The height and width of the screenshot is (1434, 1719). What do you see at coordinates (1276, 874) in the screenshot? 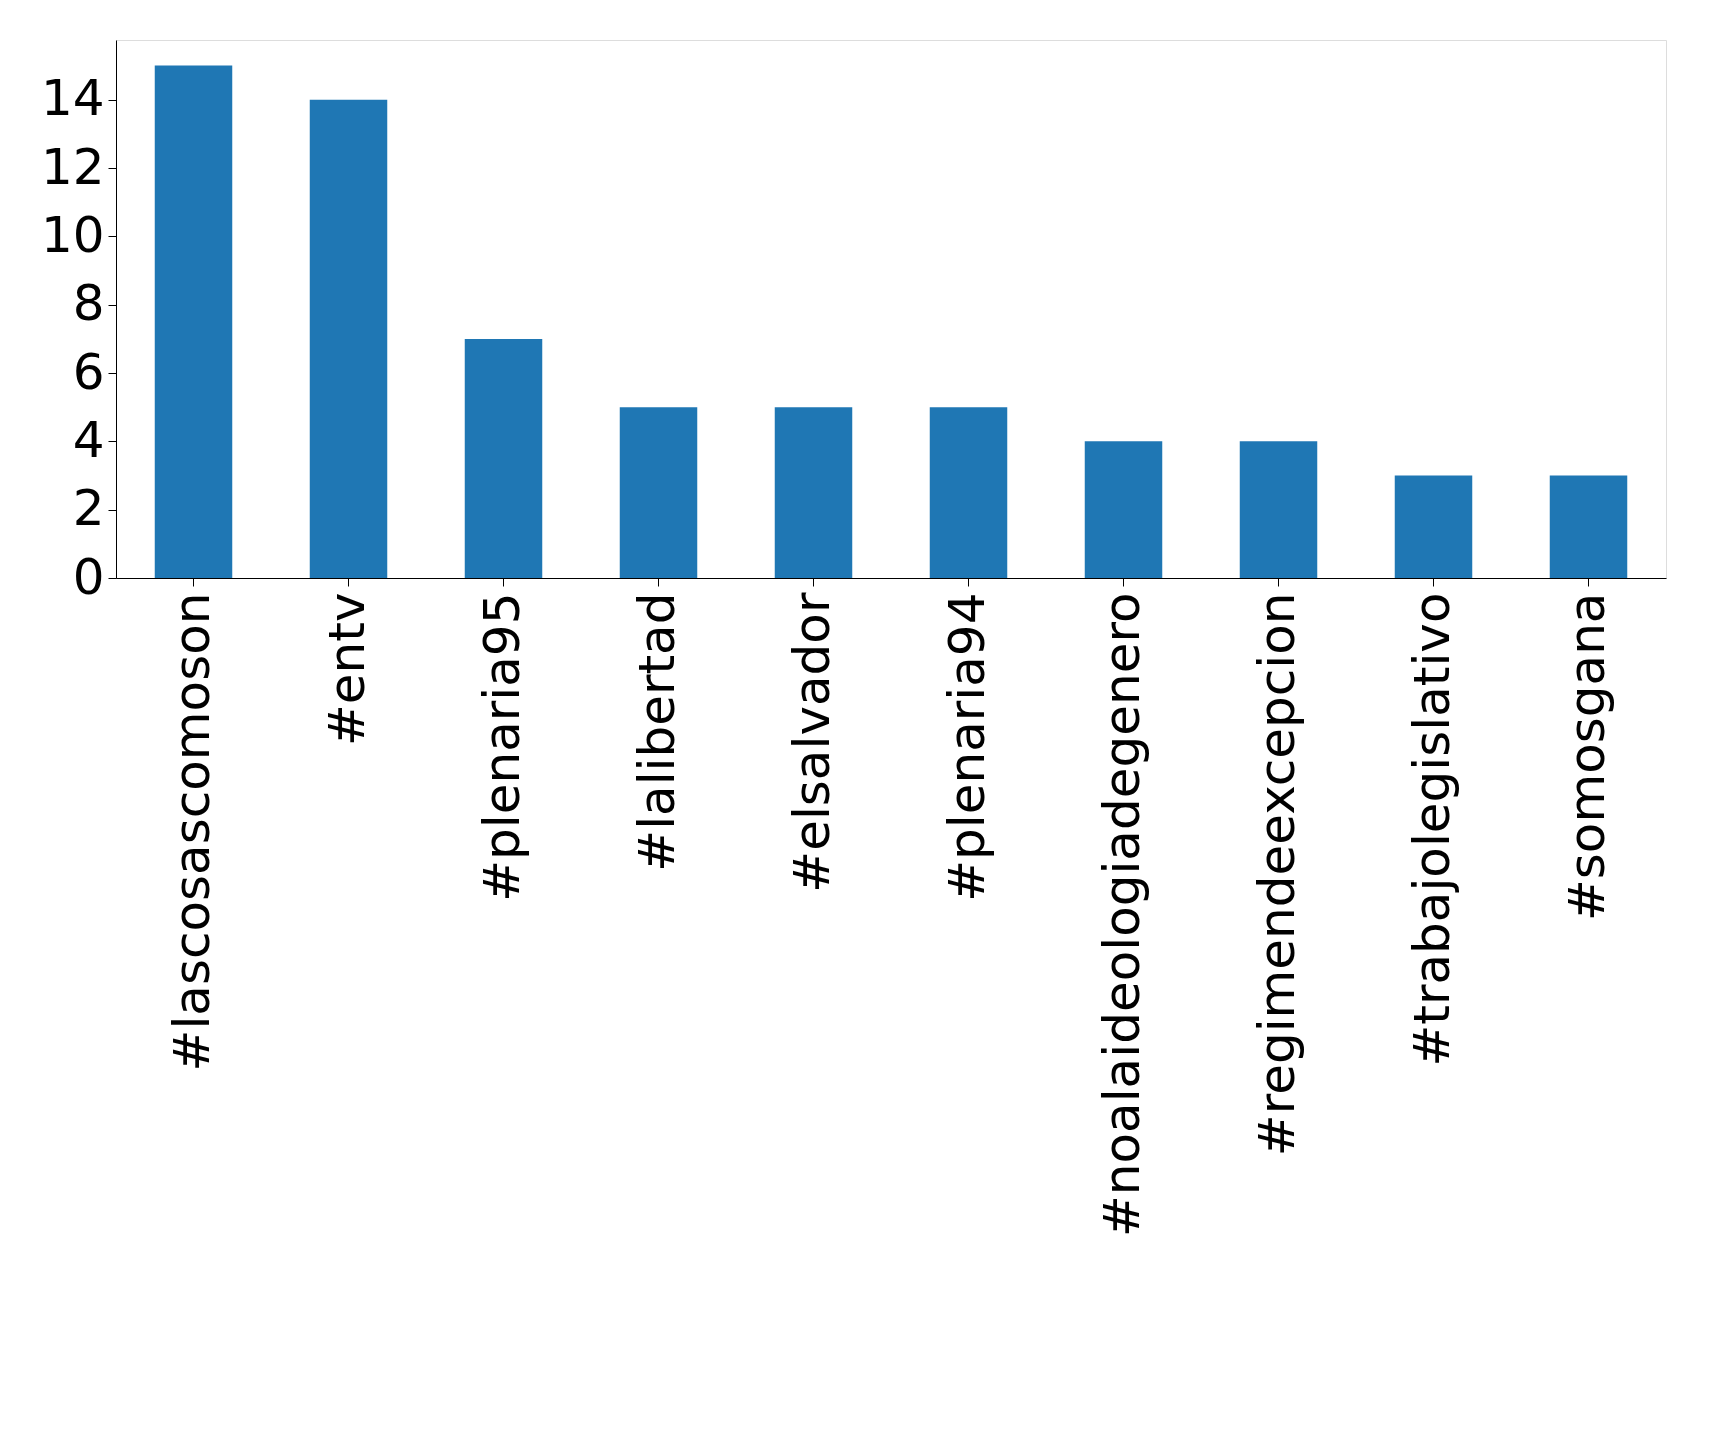
I see `x-tick-label: #regimendeexcepcion` at bounding box center [1276, 874].